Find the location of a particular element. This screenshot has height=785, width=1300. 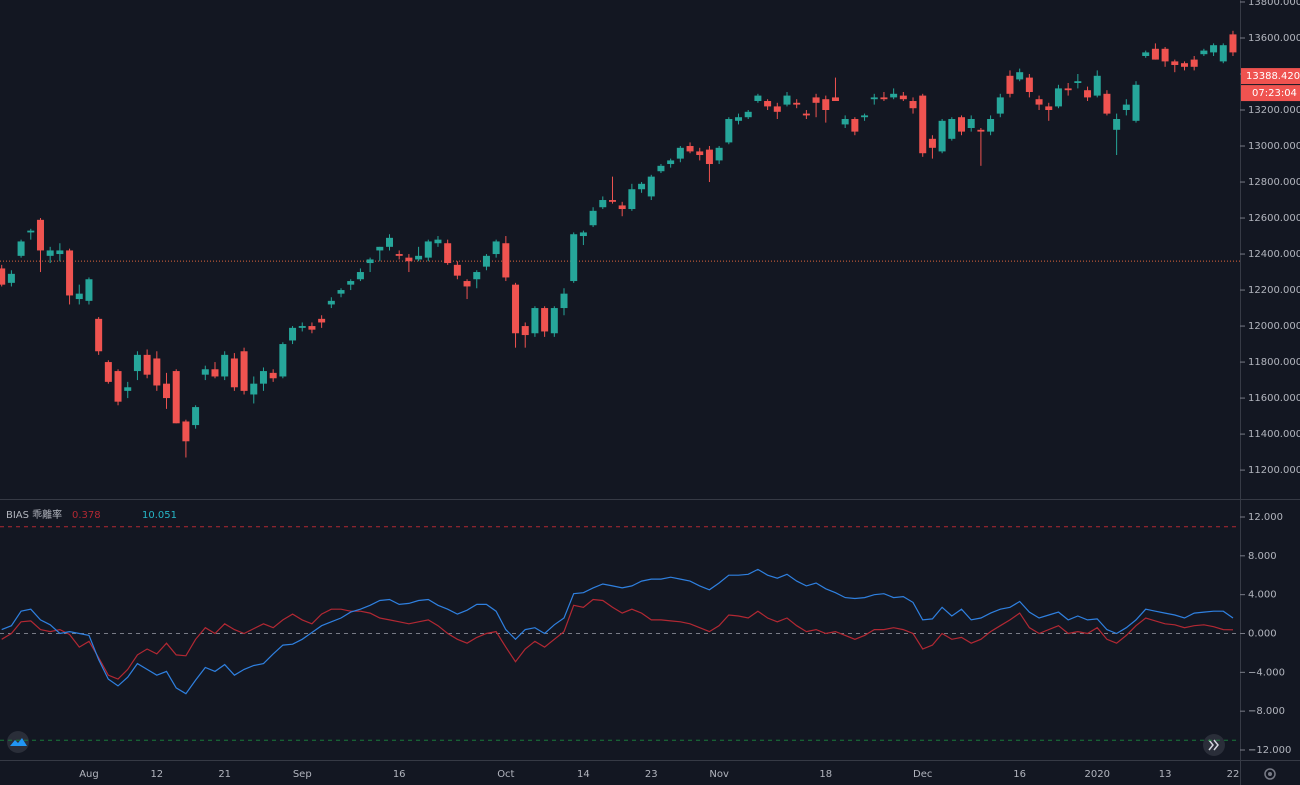

last-price-badge is located at coordinates (1270, 76).